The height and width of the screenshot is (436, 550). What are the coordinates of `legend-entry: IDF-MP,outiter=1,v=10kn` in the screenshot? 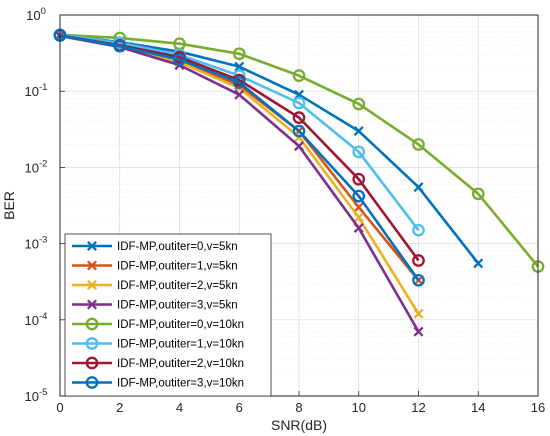 It's located at (158, 344).